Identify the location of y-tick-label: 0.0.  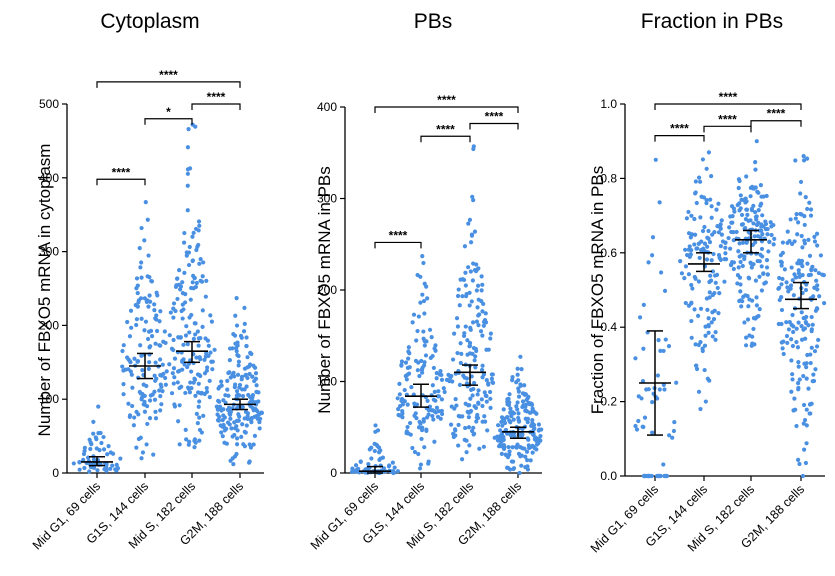
(608, 476).